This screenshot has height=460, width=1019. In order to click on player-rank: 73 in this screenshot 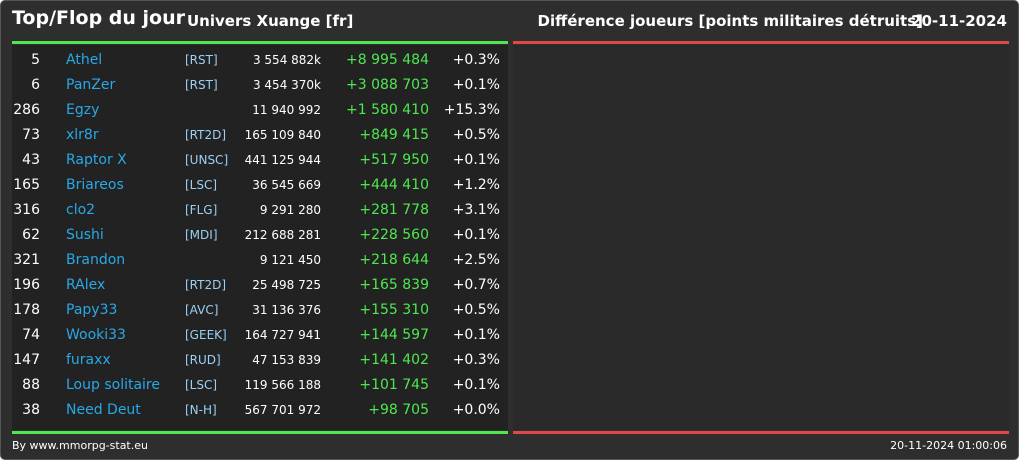, I will do `click(31, 135)`.